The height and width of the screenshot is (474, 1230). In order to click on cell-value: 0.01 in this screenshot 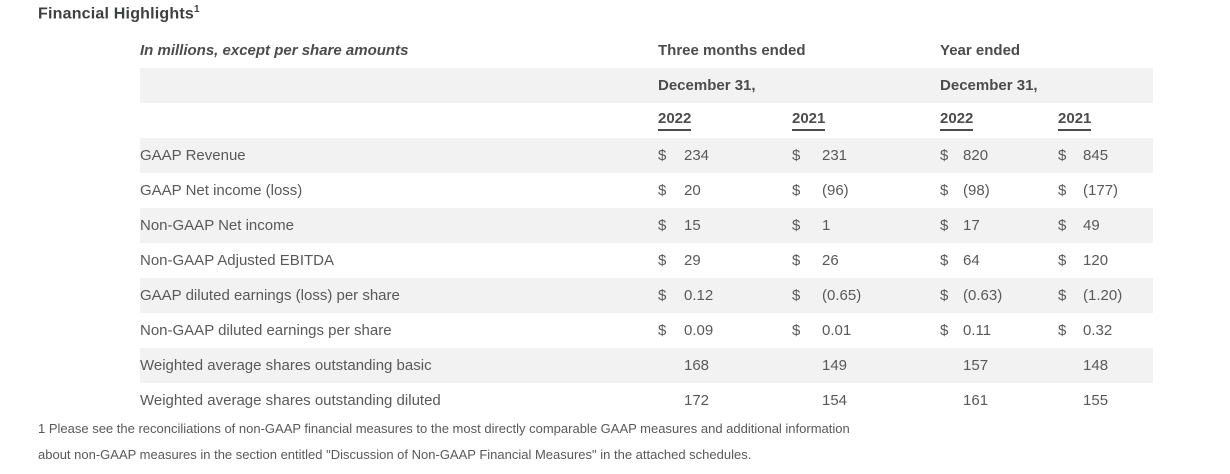, I will do `click(837, 330)`.